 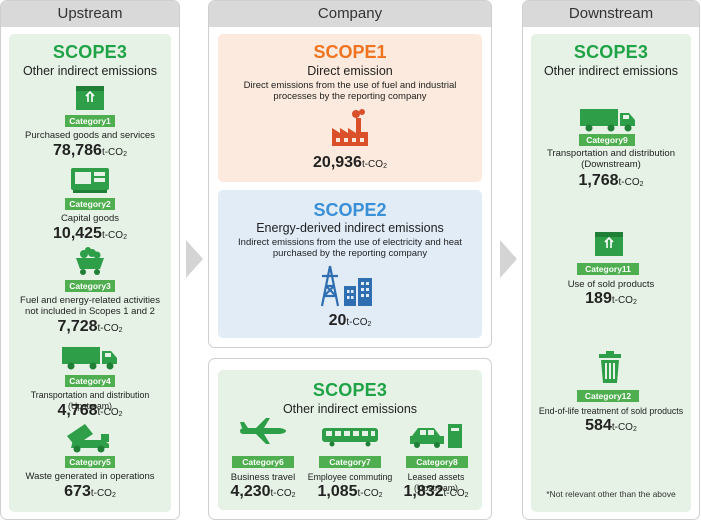 What do you see at coordinates (350, 14) in the screenshot?
I see `company-header: Company` at bounding box center [350, 14].